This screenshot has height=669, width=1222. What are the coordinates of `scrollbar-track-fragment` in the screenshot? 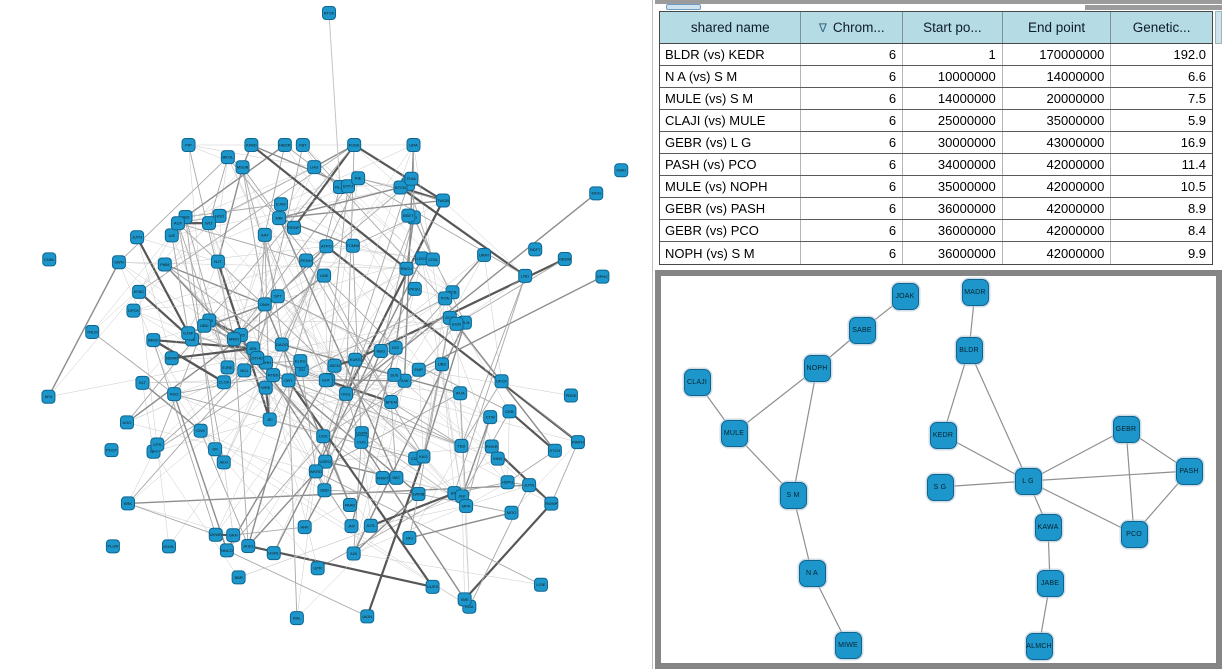 It's located at (1218, 27).